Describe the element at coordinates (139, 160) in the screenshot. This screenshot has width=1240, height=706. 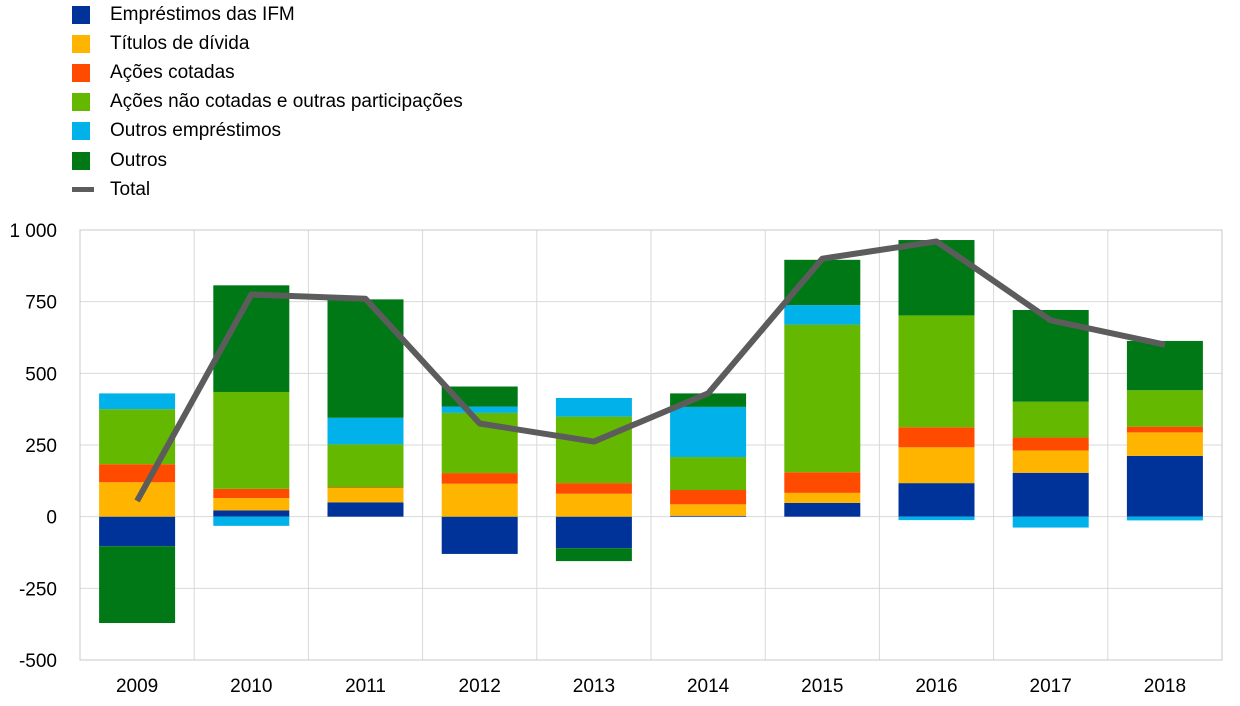
I see `legend-label: Outros` at that location.